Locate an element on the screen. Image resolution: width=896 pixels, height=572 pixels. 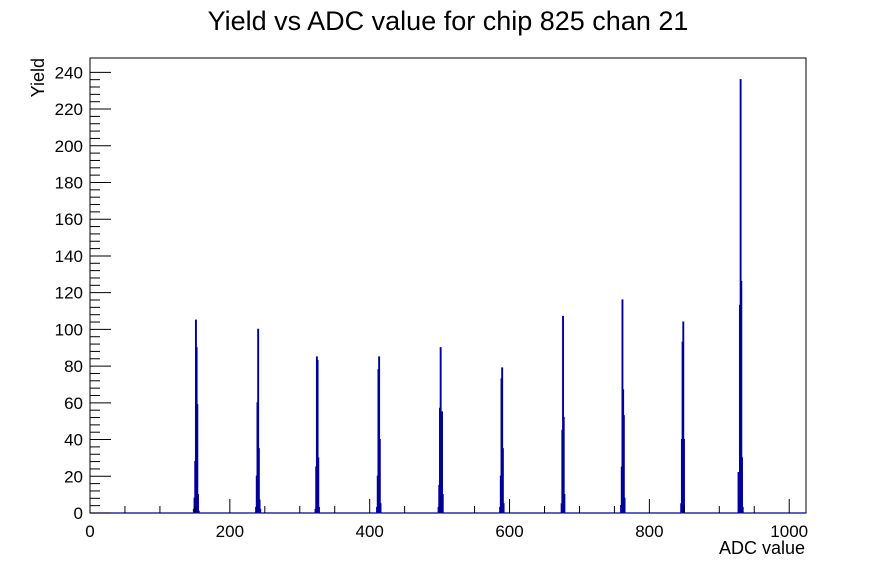
x-tick-label: 400 is located at coordinates (370, 531).